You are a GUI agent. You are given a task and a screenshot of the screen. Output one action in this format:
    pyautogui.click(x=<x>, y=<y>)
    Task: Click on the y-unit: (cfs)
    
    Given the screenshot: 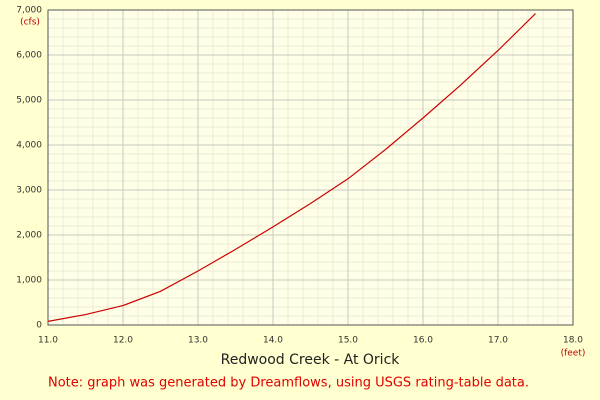 What is the action you would take?
    pyautogui.click(x=30, y=23)
    